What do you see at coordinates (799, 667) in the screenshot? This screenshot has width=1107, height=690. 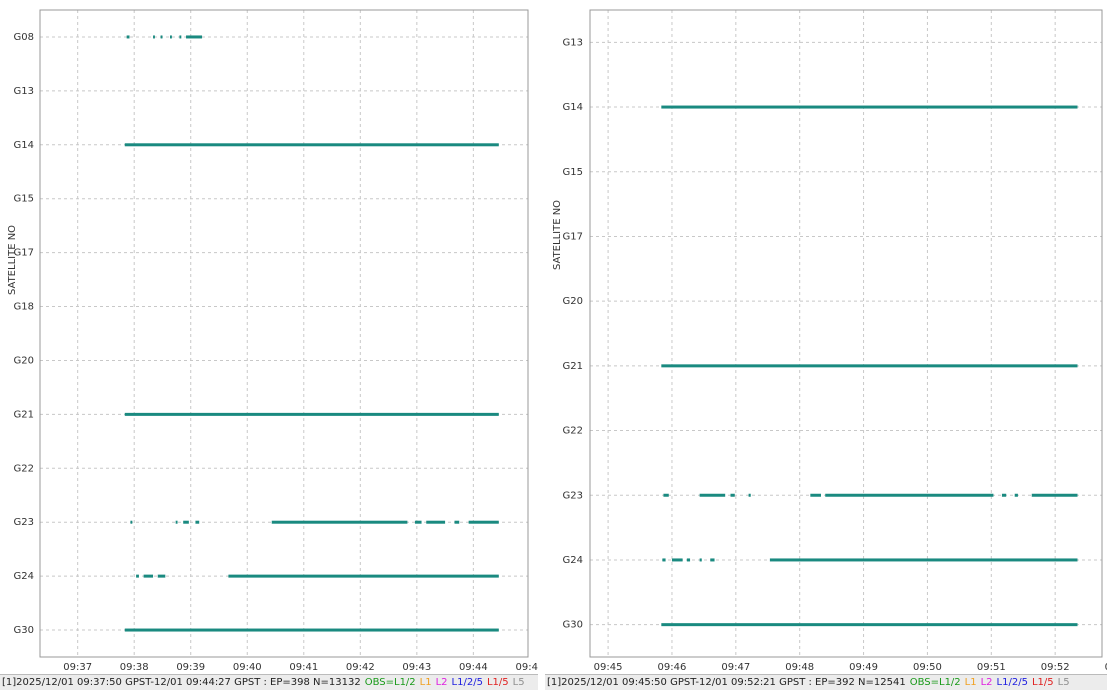 I see `x-tick-label: 09:48` at bounding box center [799, 667].